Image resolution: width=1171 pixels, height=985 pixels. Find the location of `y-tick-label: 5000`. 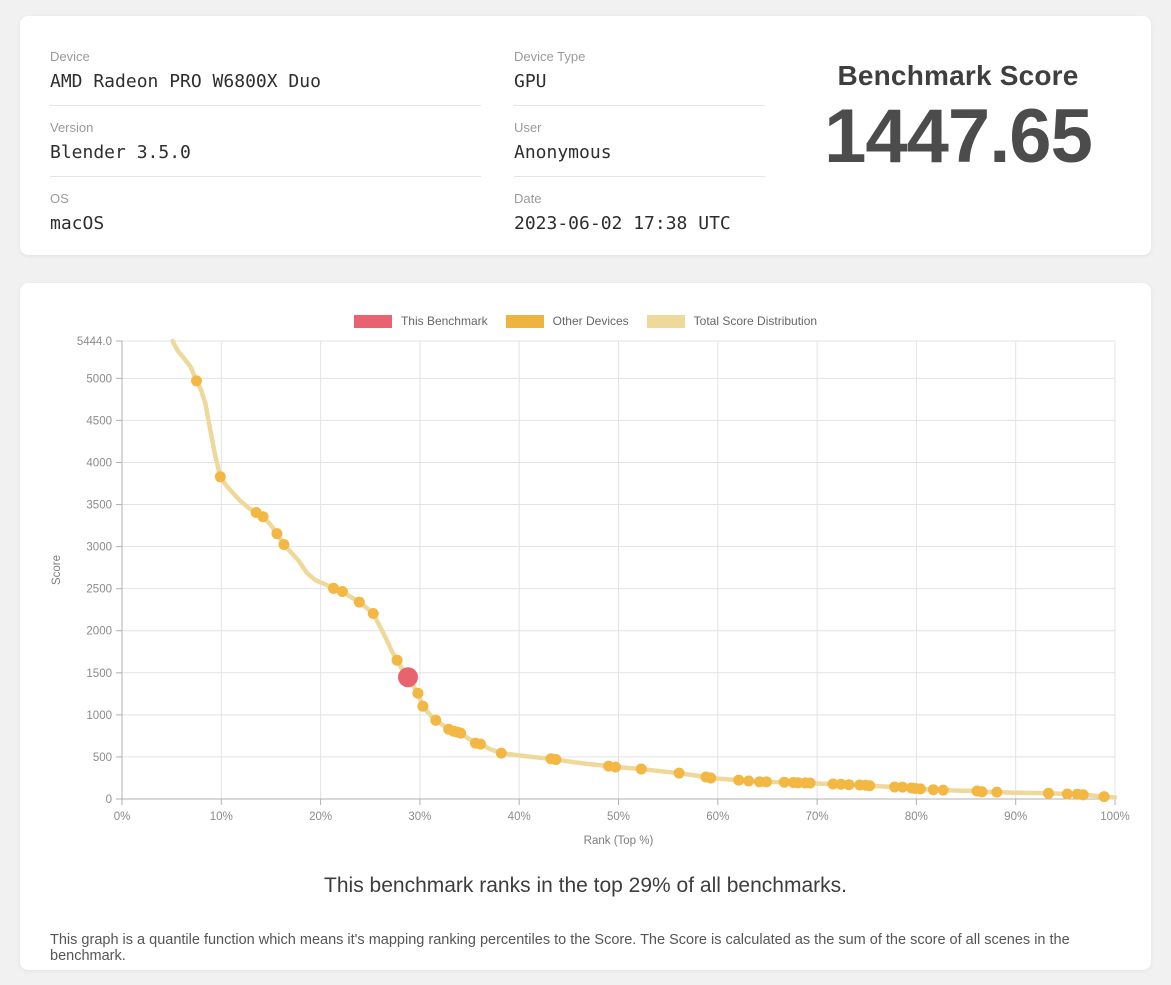

y-tick-label: 5000 is located at coordinates (99, 379).